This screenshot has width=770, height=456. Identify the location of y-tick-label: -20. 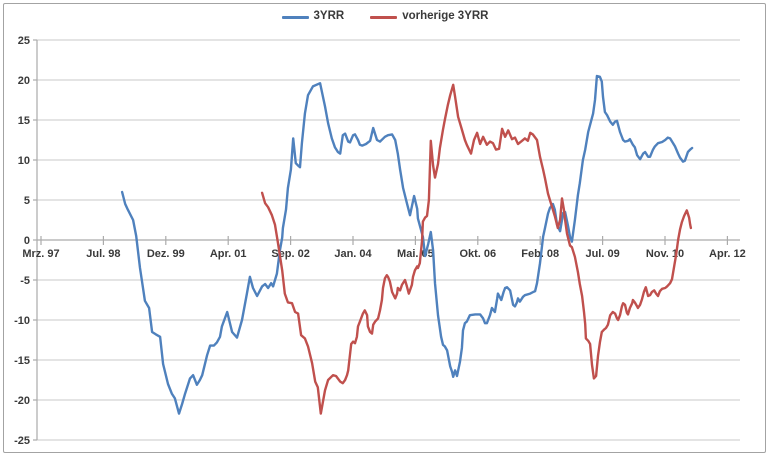
(22, 401).